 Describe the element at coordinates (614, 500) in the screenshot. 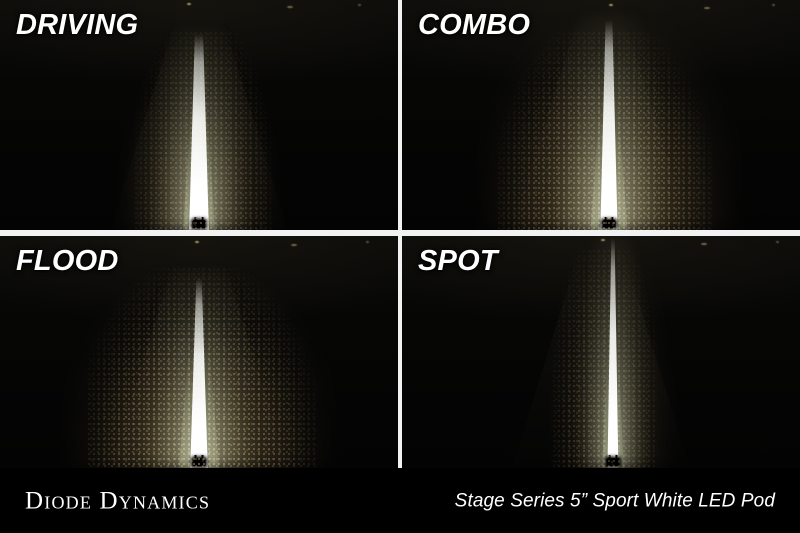

I see `product-caption: Stage Series 5” Sport White LED Pod` at that location.